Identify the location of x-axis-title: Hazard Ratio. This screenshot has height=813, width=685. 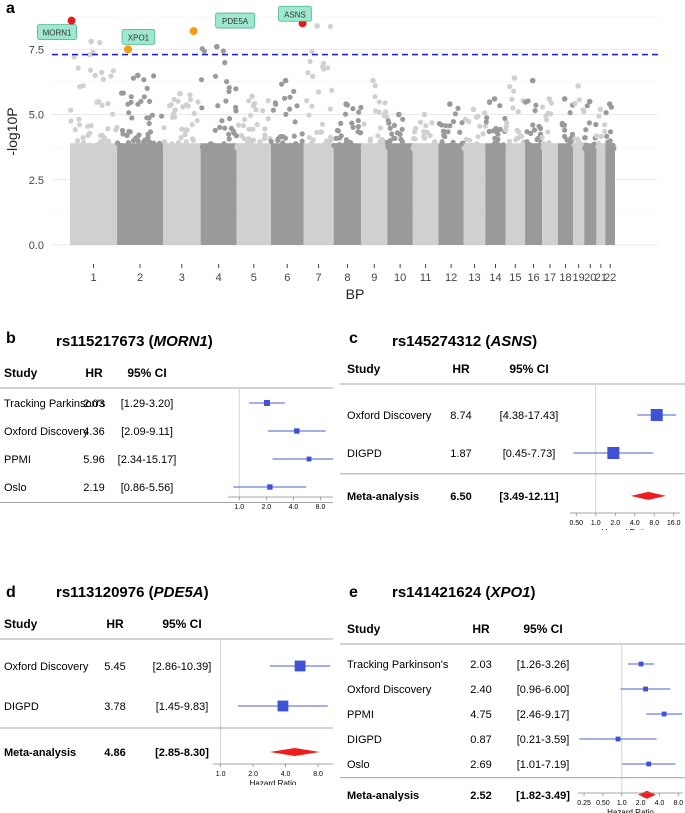
(625, 529).